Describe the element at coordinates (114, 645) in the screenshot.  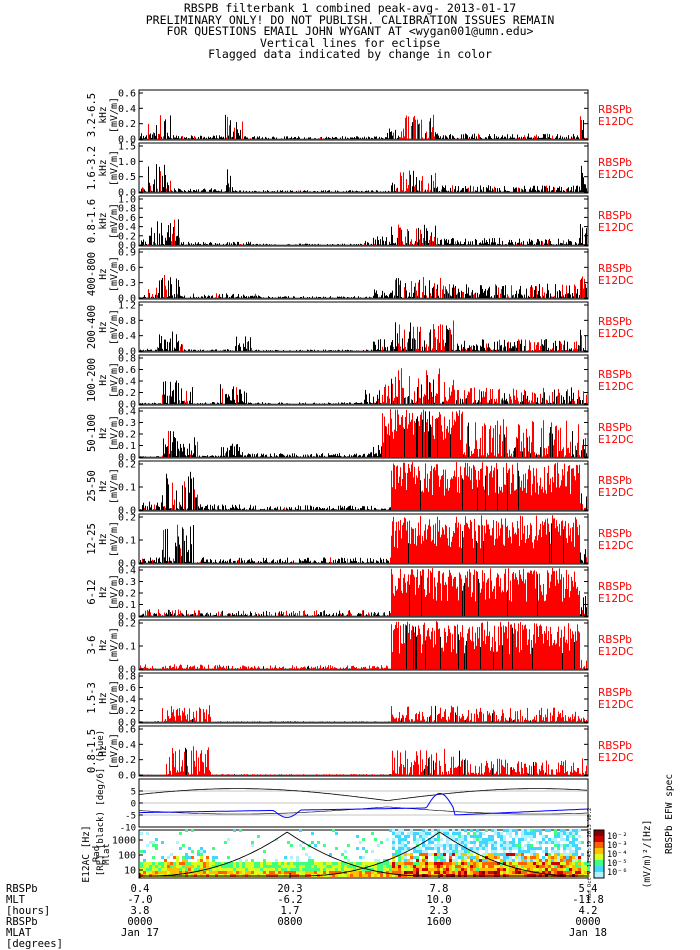
I see `ylabel: [mV/m]` at that location.